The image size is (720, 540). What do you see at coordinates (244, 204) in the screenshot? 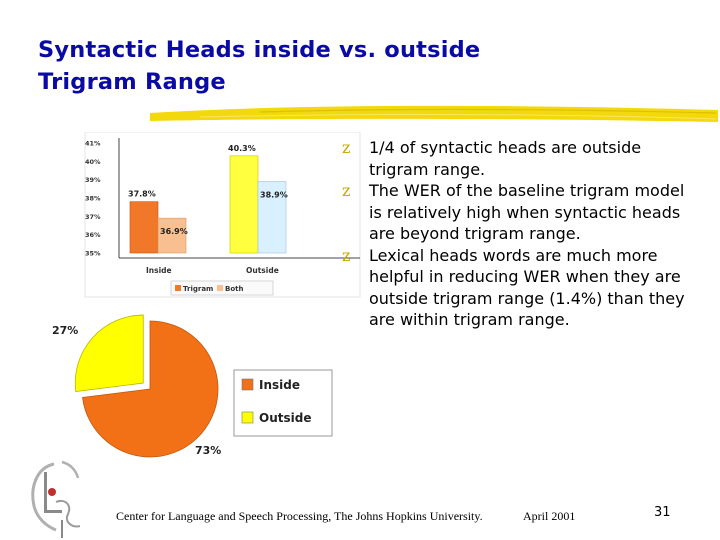
I see `bar-outside-trigram` at bounding box center [244, 204].